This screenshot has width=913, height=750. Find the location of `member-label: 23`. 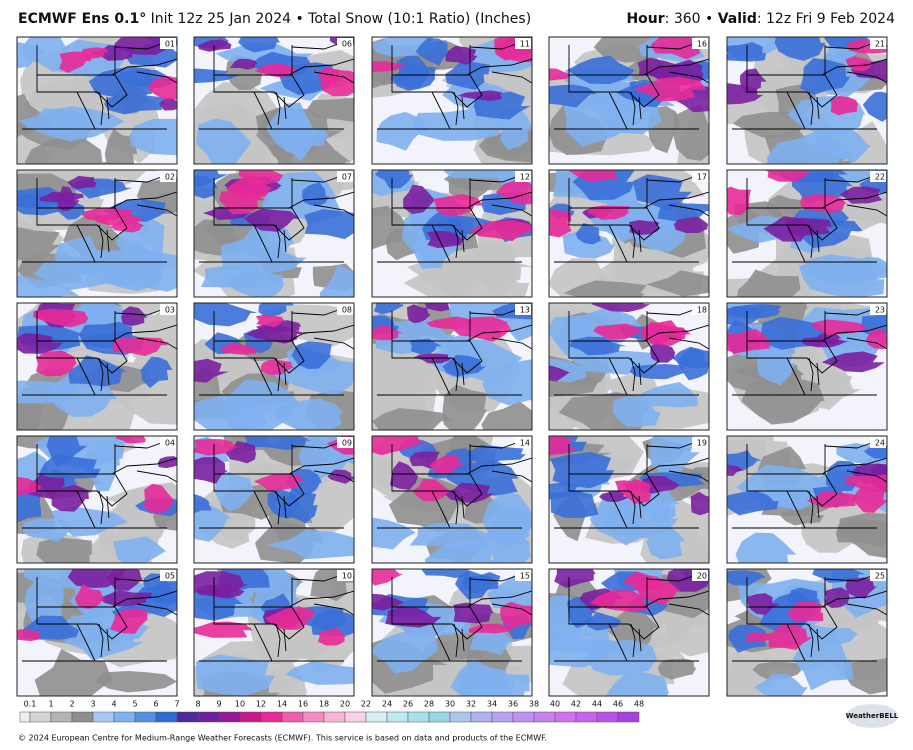

member-label: 23 is located at coordinates (880, 310).